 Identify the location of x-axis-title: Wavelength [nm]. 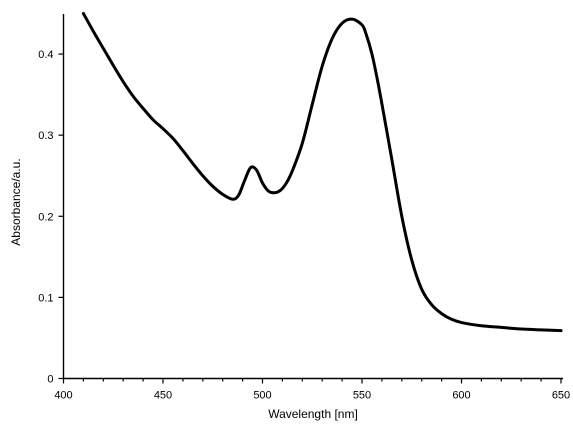
(313, 414).